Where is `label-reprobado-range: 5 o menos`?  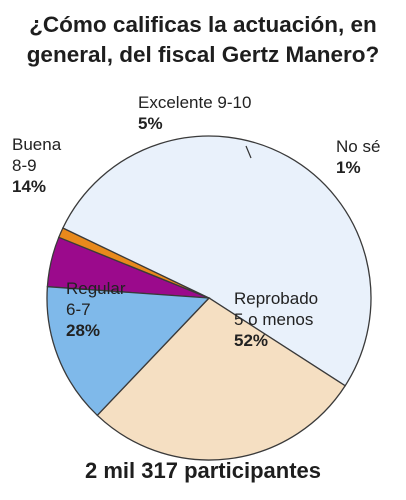 label-reprobado-range: 5 o menos is located at coordinates (274, 319).